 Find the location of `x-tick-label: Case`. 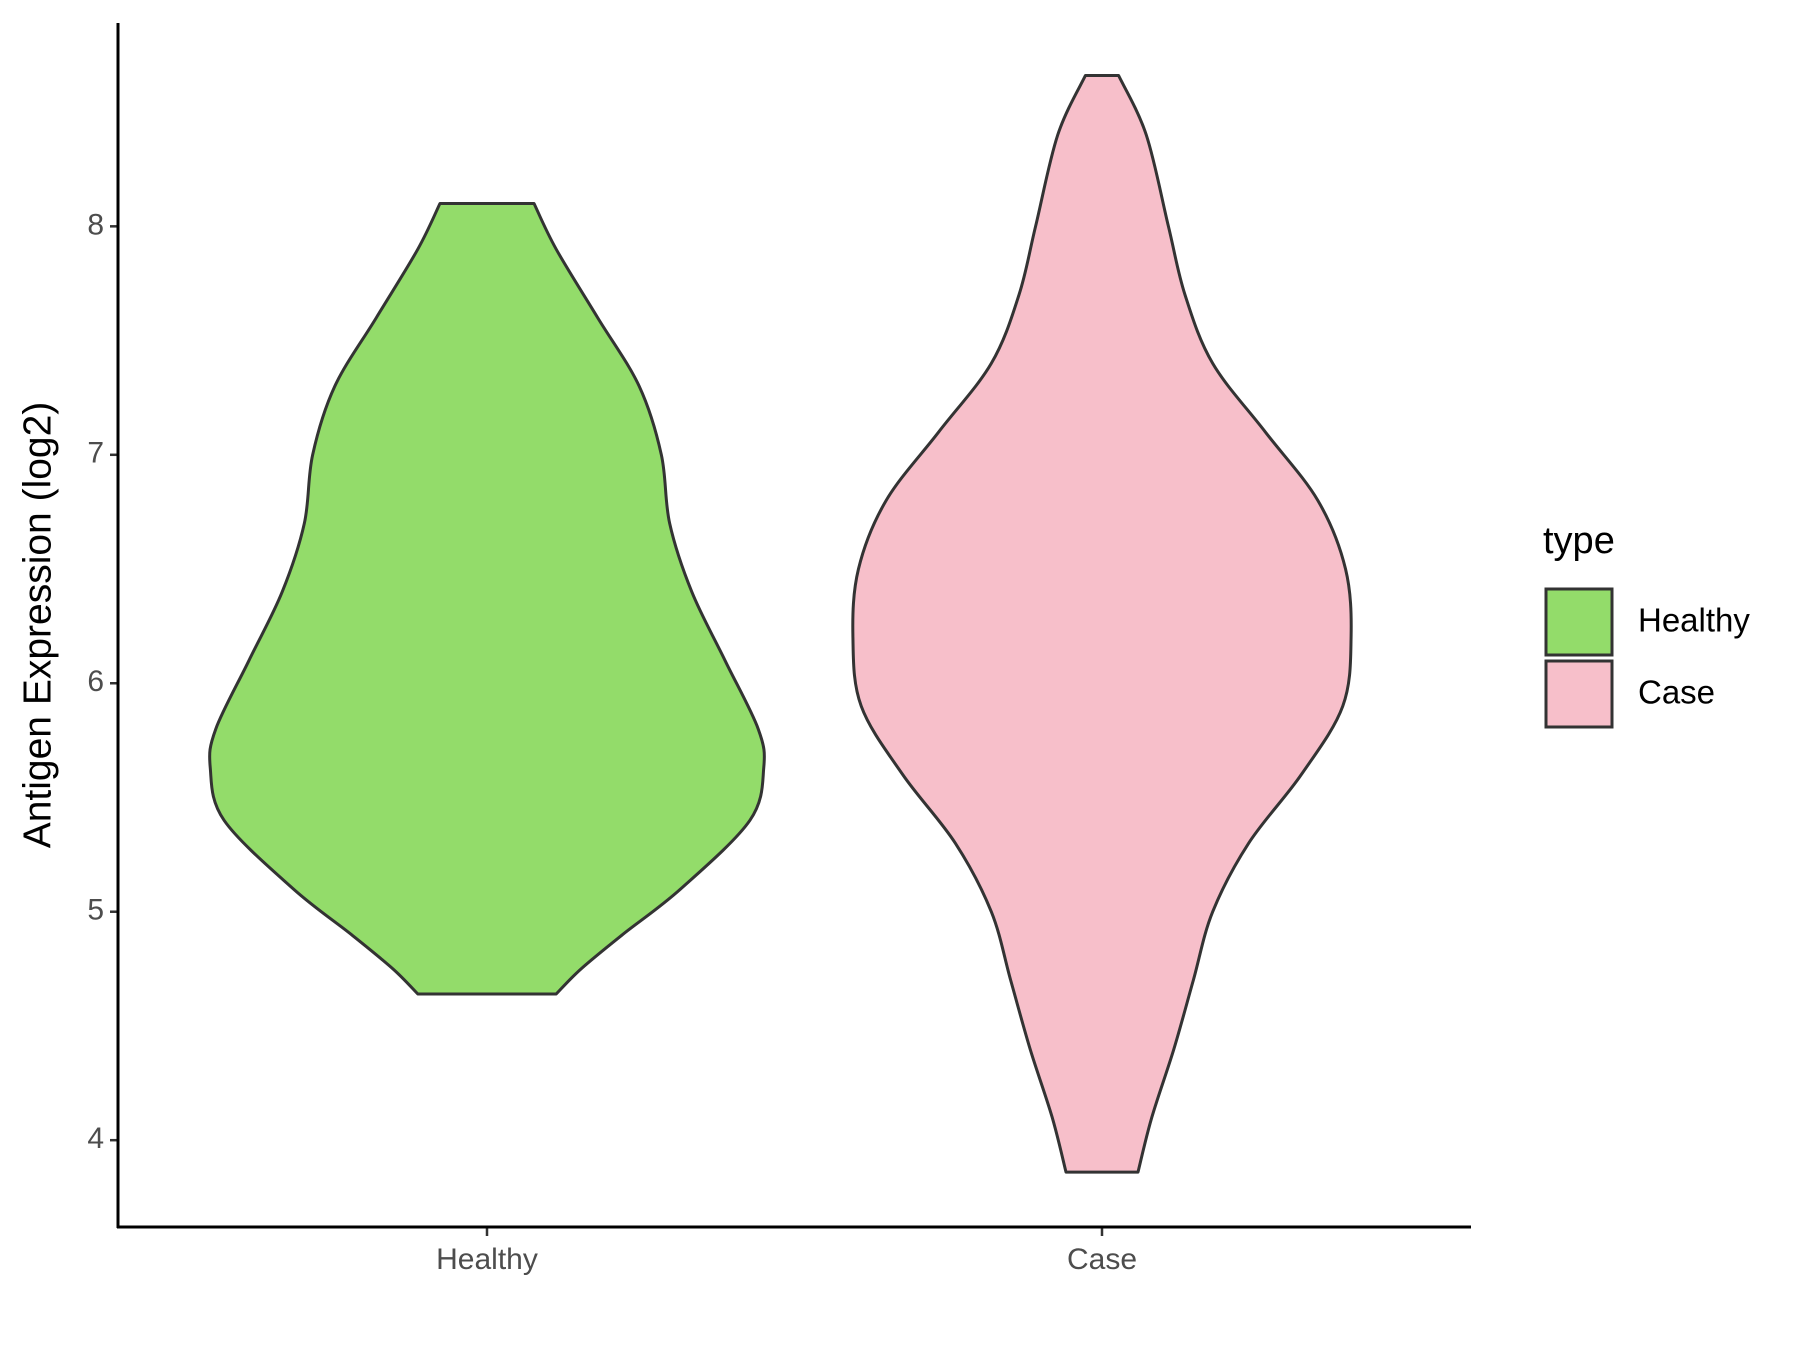

x-tick-label: Case is located at coordinates (1102, 1259).